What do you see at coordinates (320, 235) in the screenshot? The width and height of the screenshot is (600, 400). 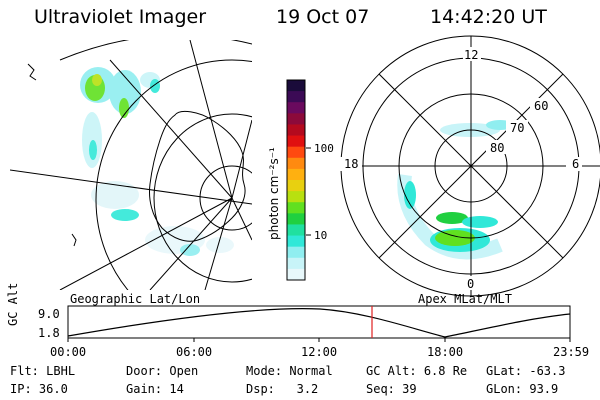 I see `colorbar-tick-10: 10` at bounding box center [320, 235].